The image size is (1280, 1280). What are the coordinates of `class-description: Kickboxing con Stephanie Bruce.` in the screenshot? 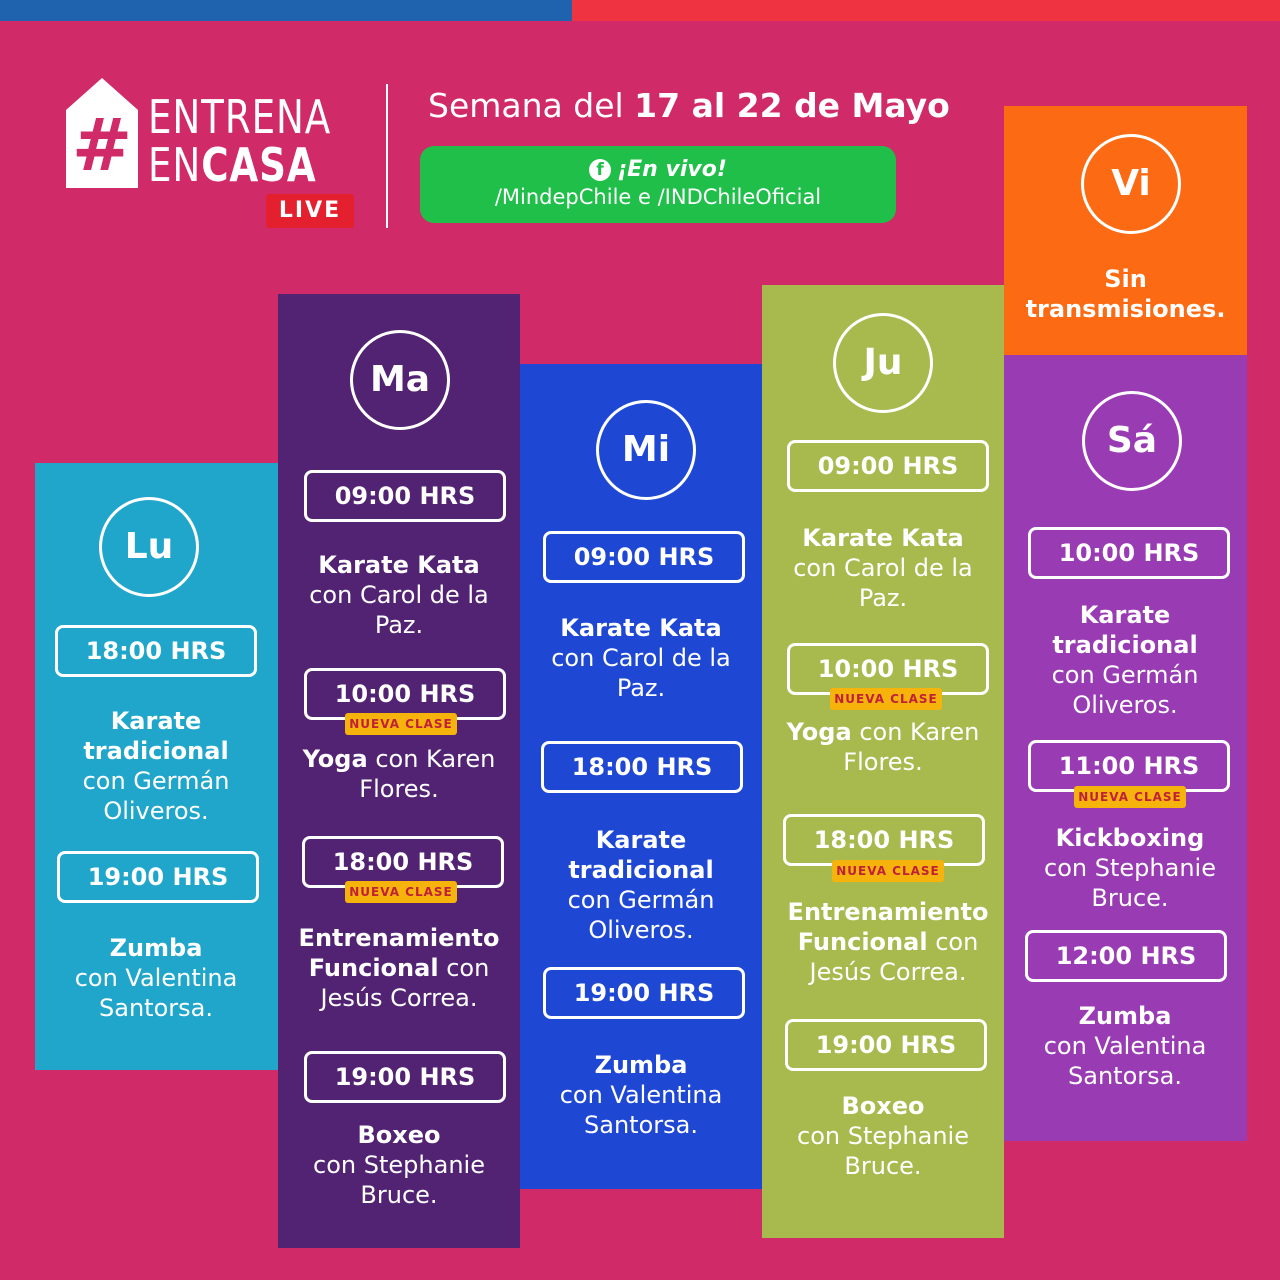 It's located at (1130, 868).